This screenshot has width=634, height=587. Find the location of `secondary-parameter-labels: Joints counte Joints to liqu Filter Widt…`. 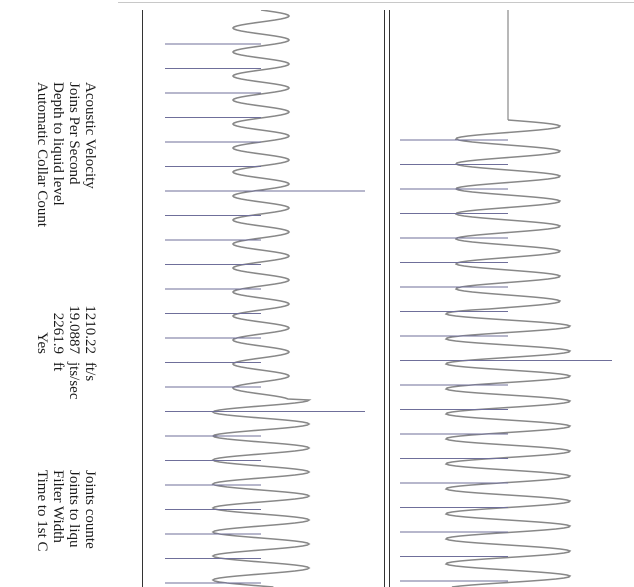

secondary-parameter-labels: Joints counte Joints to liqu Filter Widt… is located at coordinates (66, 511).